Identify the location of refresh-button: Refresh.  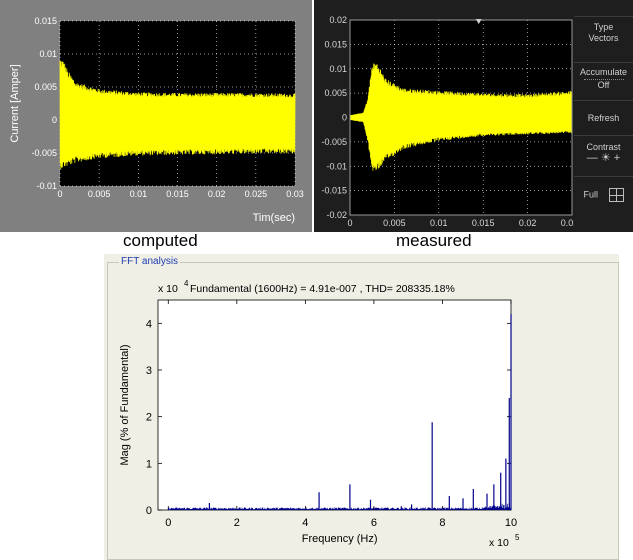
(603, 118).